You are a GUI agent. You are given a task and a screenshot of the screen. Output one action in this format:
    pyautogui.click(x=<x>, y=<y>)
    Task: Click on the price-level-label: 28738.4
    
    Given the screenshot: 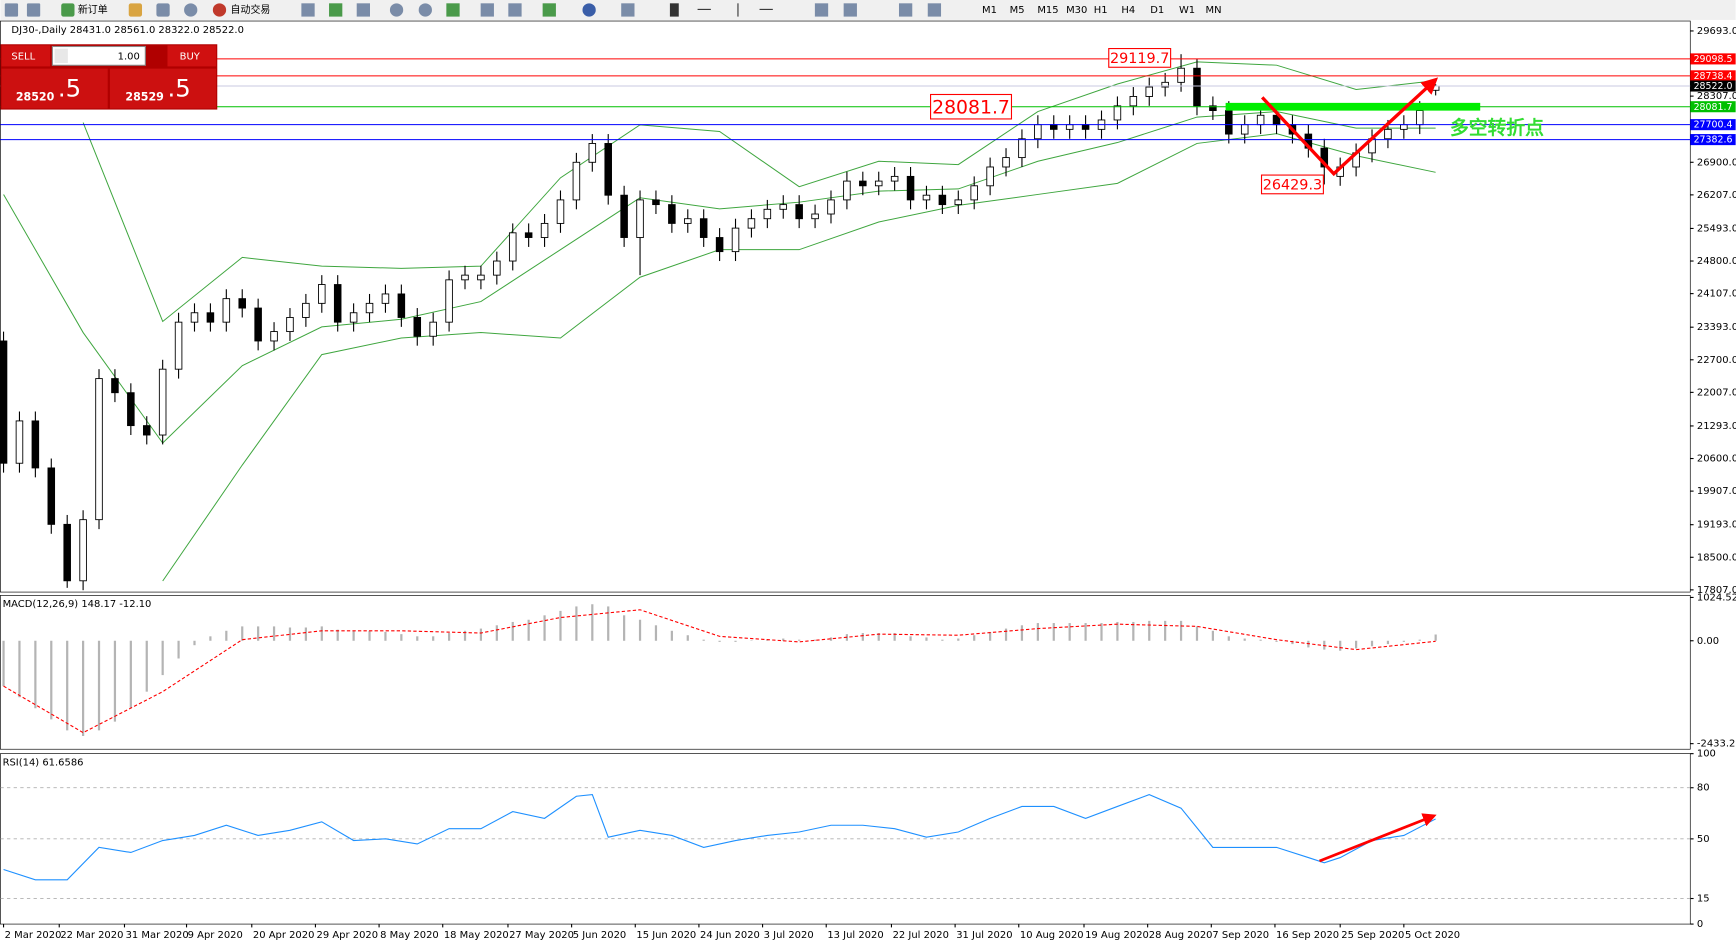 What is the action you would take?
    pyautogui.click(x=1713, y=76)
    